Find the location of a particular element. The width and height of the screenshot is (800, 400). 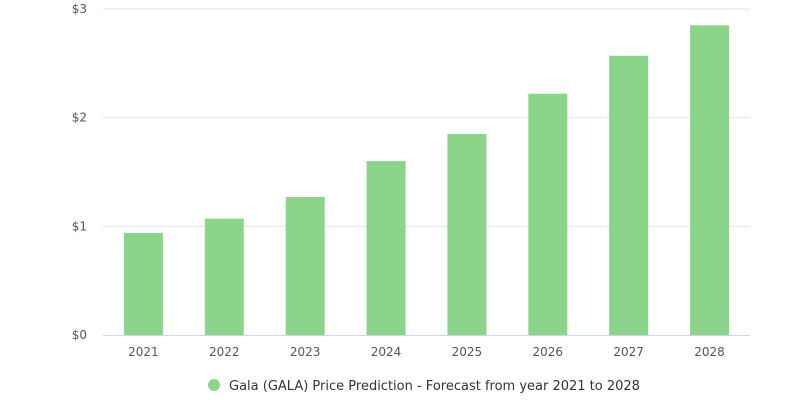

x-tick-label: 2027 is located at coordinates (628, 352).